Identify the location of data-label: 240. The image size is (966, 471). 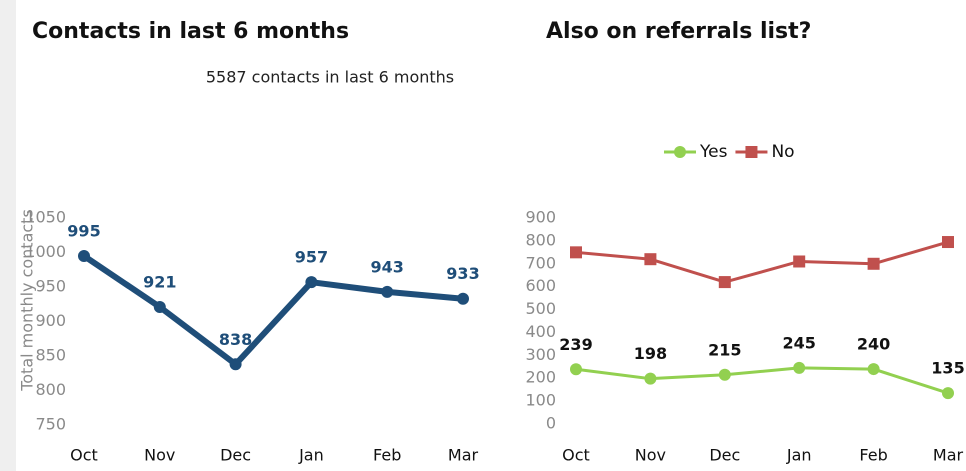
(873, 344).